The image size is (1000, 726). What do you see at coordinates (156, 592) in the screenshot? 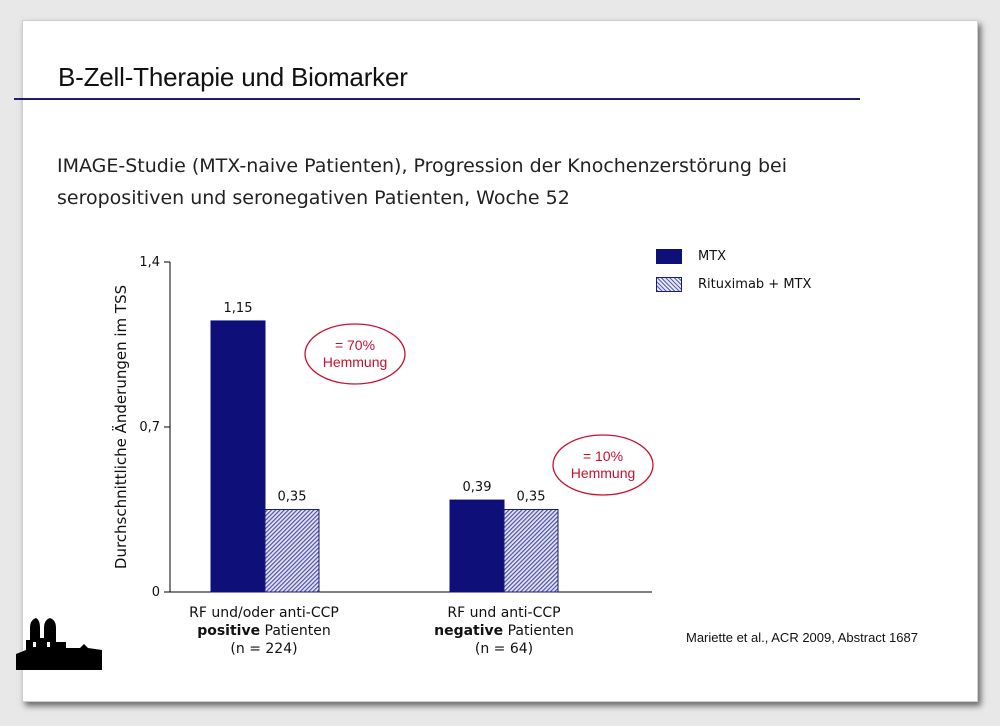
I see `y-tick-label: 0` at bounding box center [156, 592].